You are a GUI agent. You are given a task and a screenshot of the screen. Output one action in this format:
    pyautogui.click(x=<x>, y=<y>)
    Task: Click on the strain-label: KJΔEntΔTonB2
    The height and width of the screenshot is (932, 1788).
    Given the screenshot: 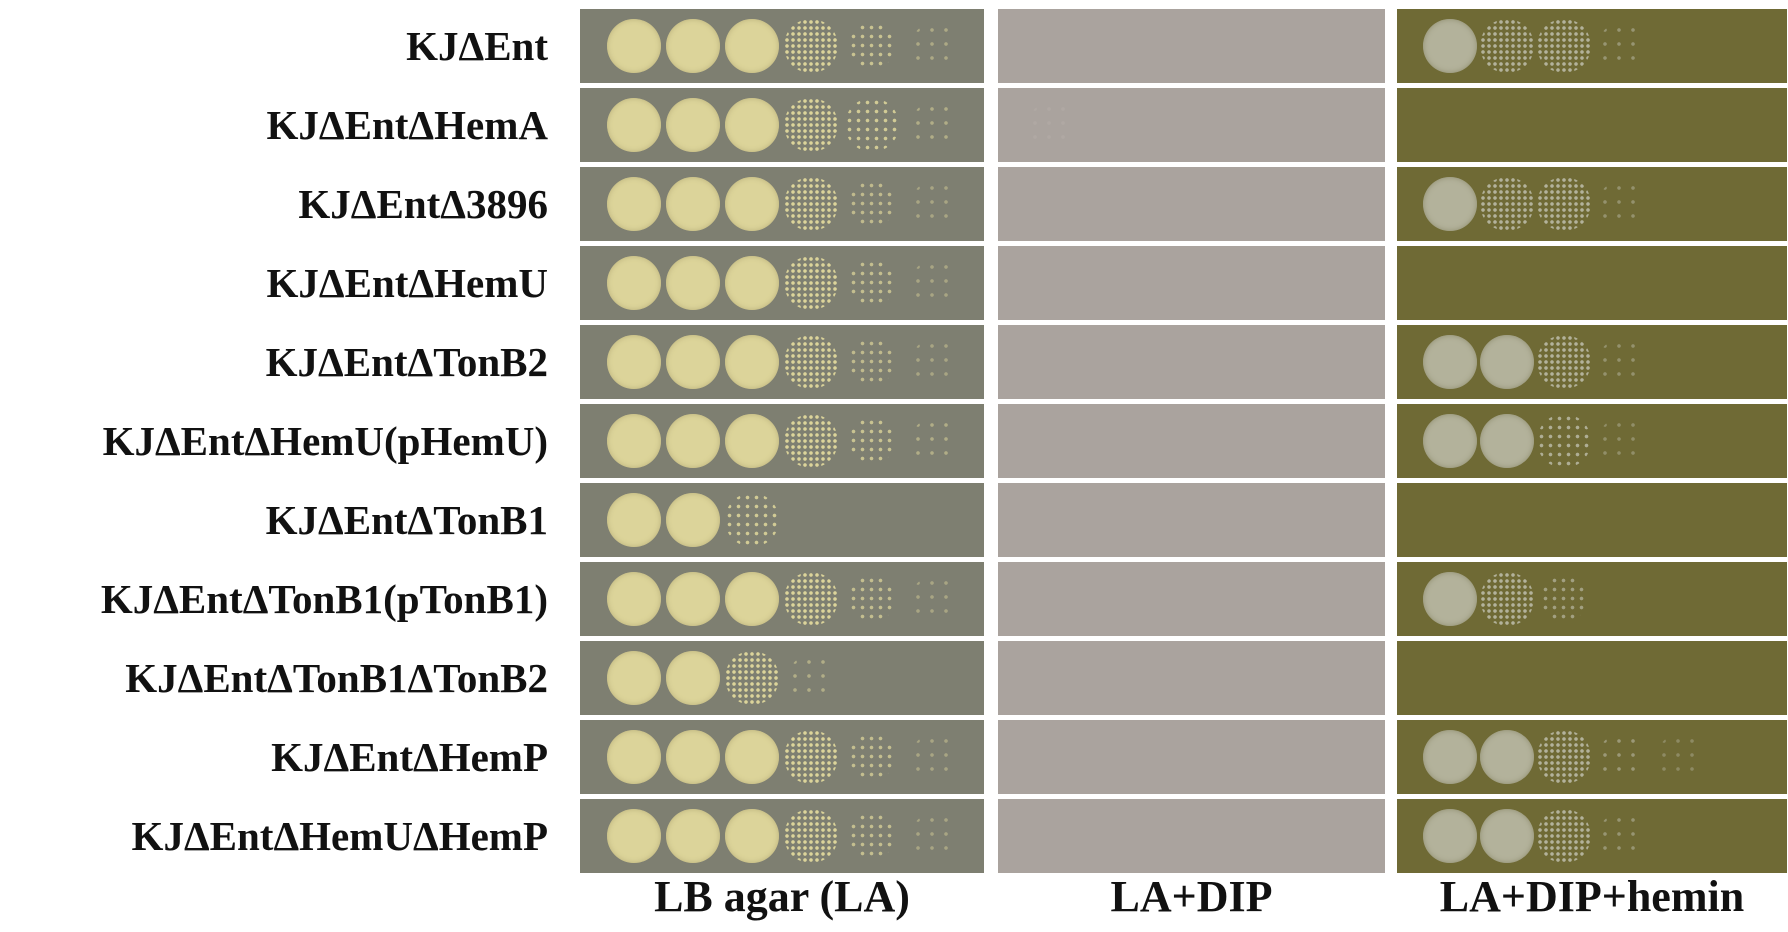 What is the action you would take?
    pyautogui.click(x=406, y=362)
    